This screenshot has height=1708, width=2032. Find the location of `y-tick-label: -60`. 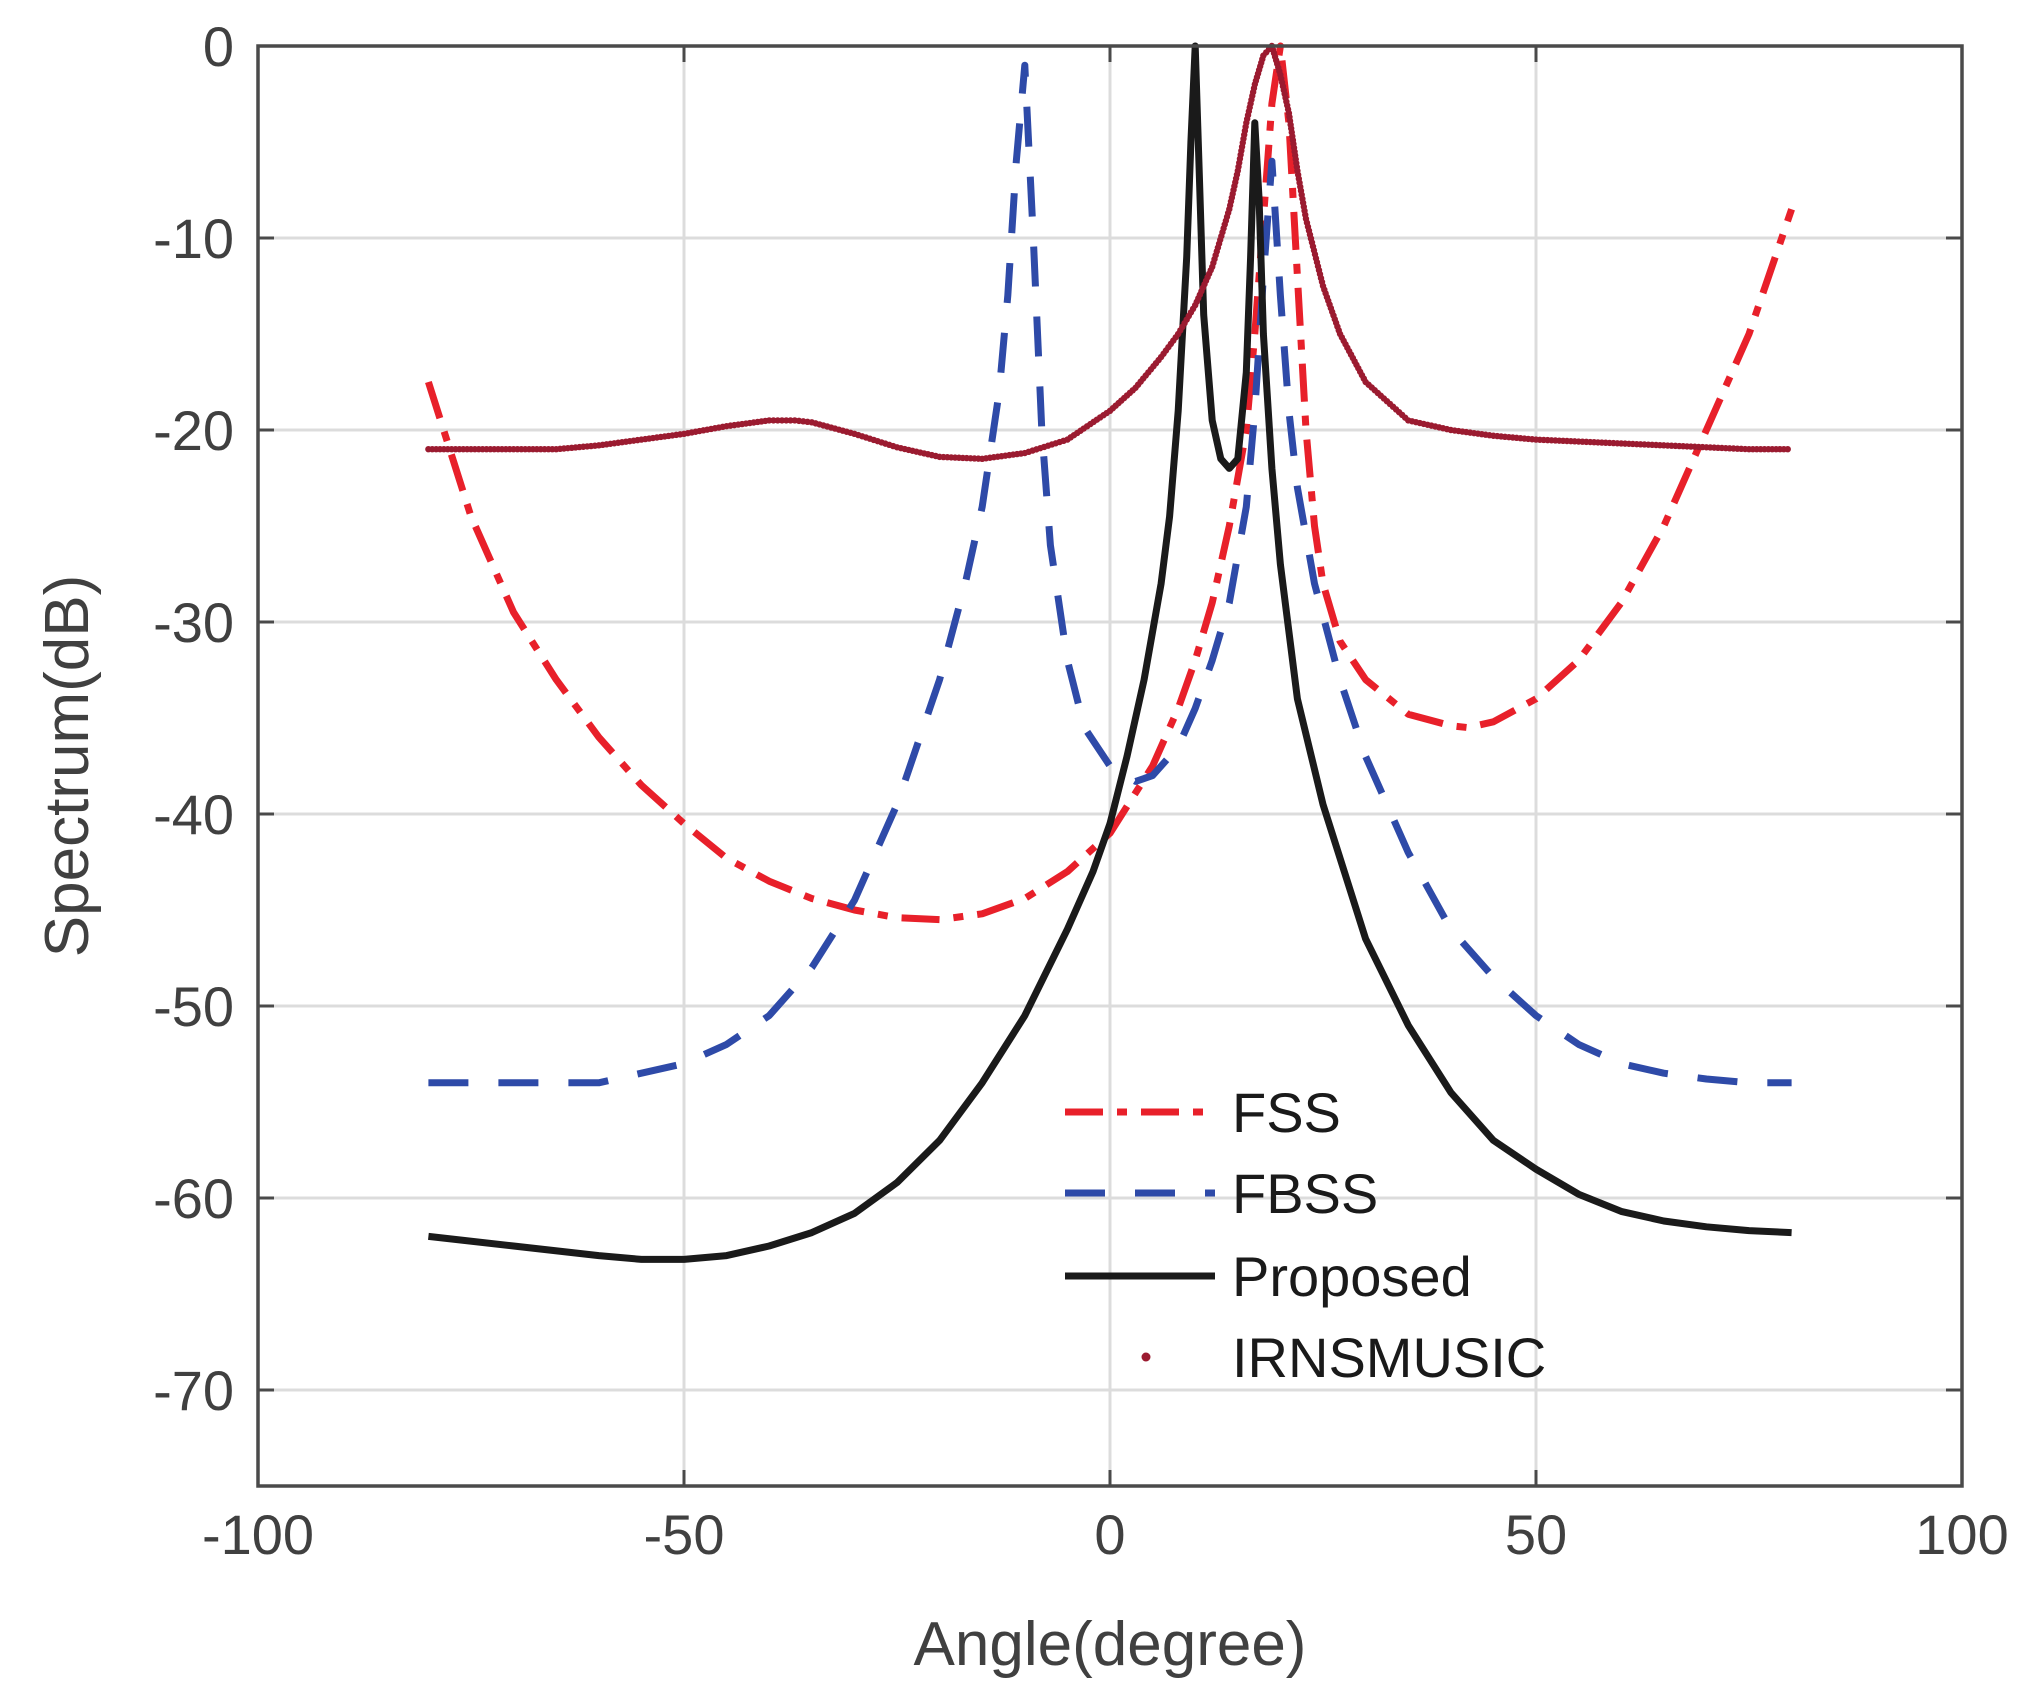

y-tick-label: -60 is located at coordinates (193, 1198).